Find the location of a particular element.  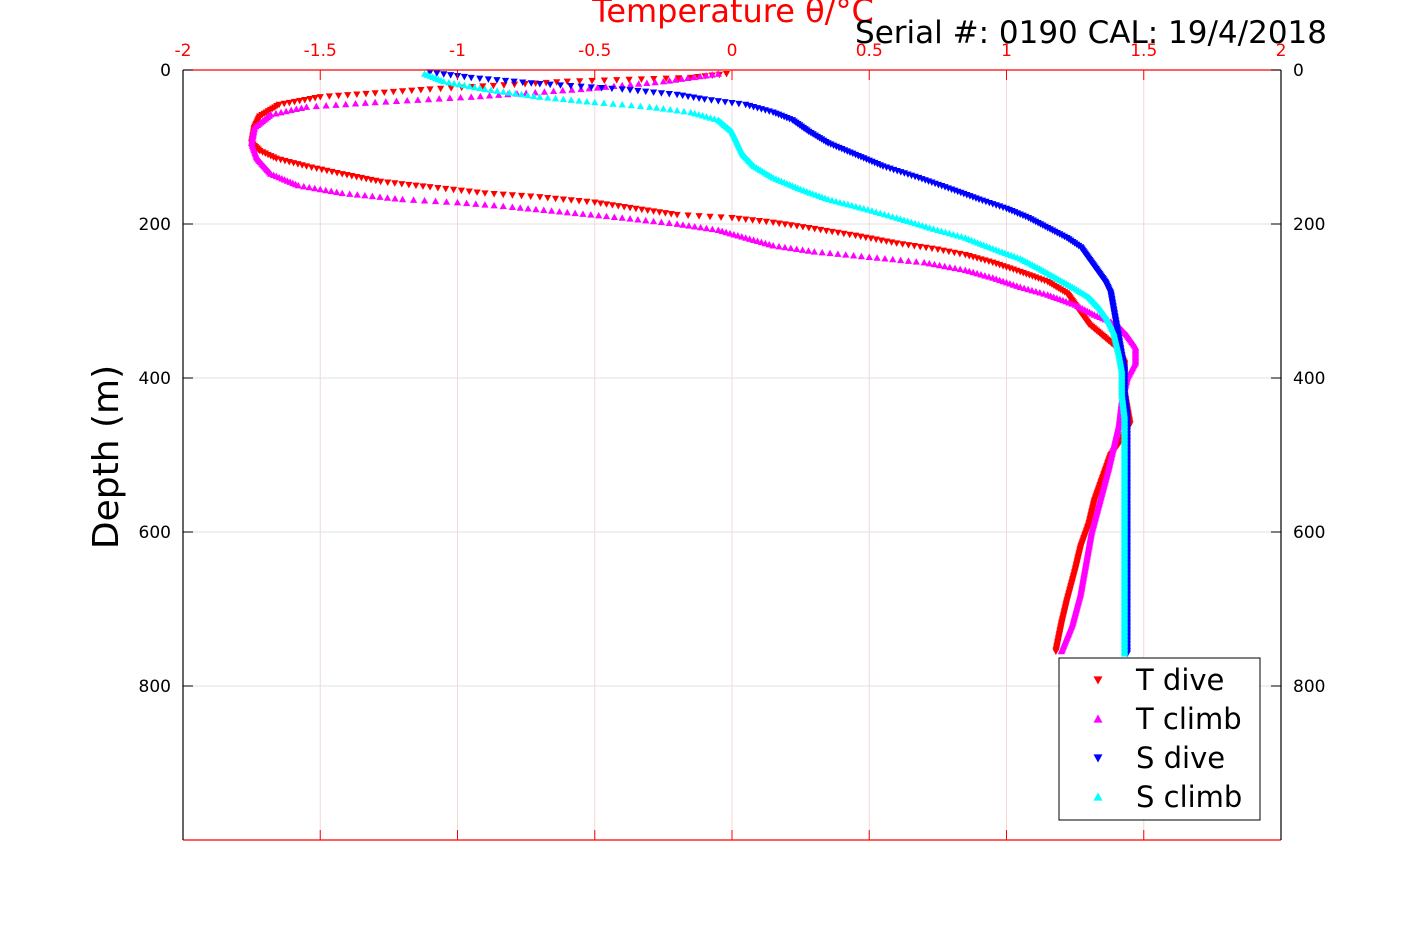

x-tick-label: -1 is located at coordinates (457, 51).